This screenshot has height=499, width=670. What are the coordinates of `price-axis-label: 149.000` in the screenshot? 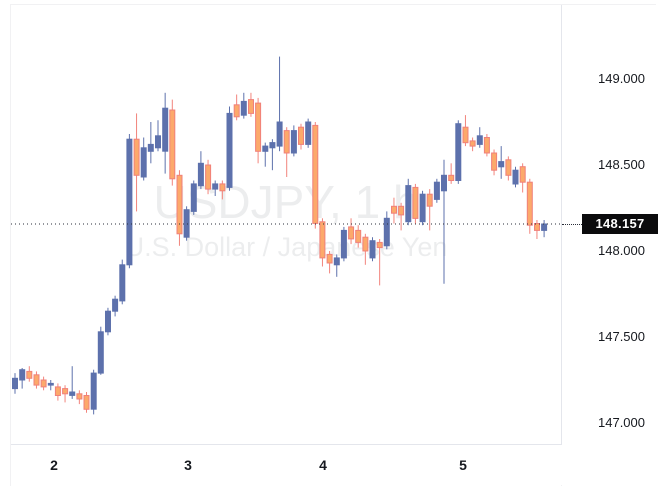 It's located at (621, 78).